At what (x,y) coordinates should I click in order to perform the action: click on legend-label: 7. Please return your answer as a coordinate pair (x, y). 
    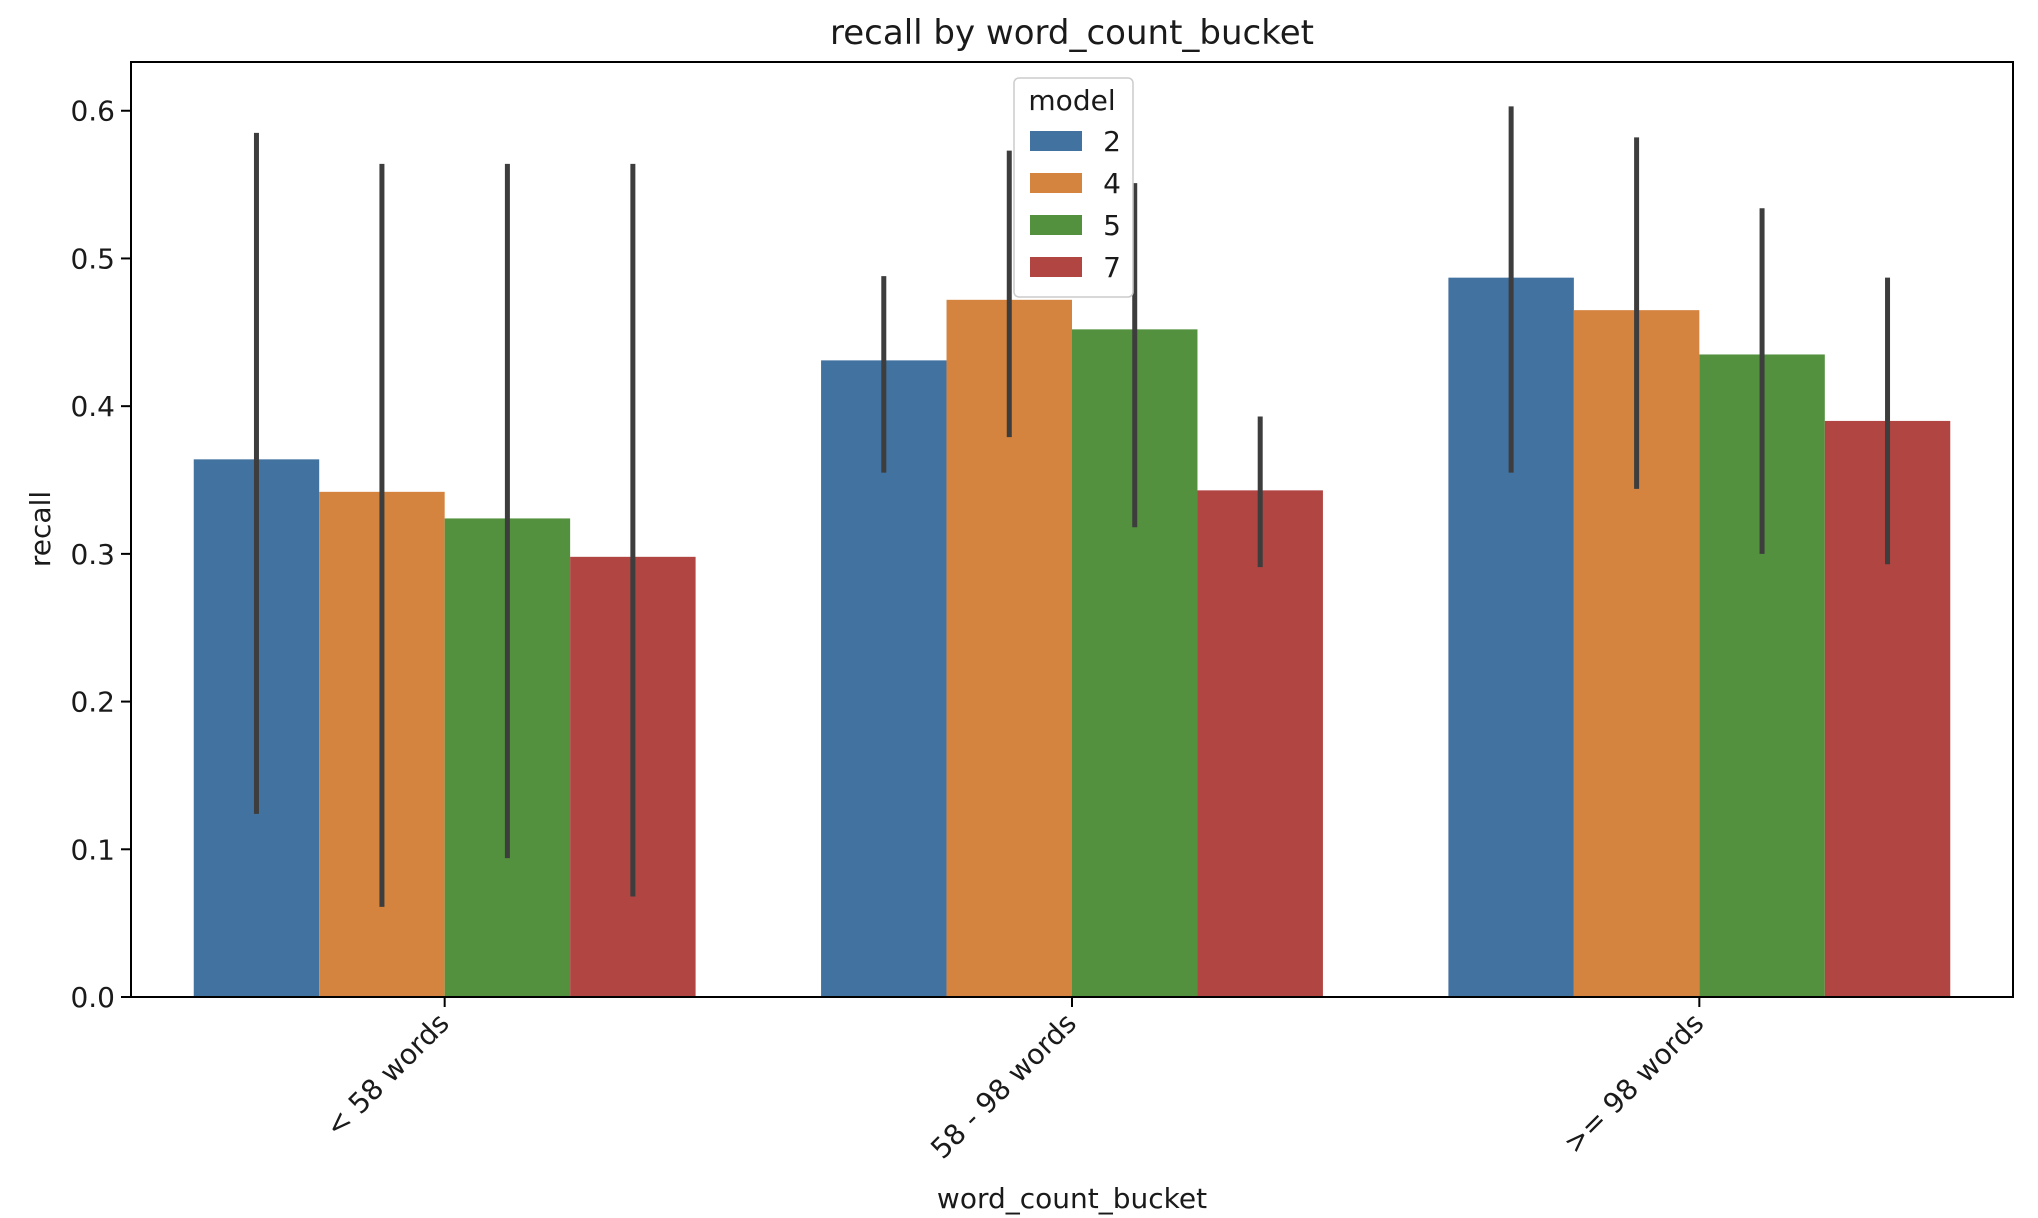
    Looking at the image, I should click on (1112, 267).